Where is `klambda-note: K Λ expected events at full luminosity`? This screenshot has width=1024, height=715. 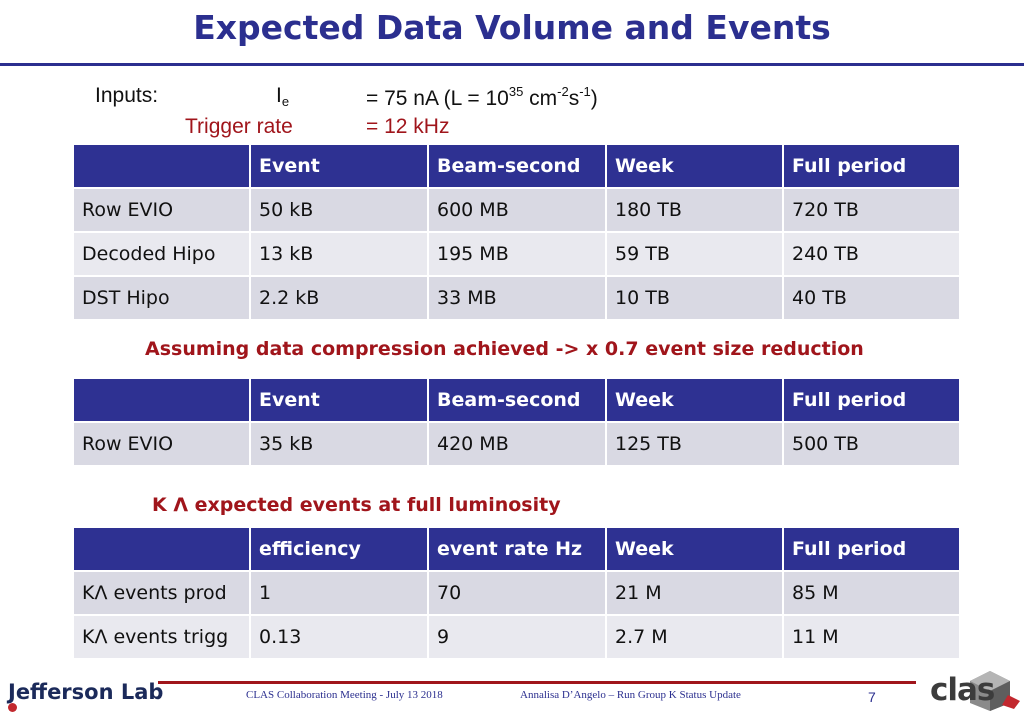 klambda-note: K Λ expected events at full luminosity is located at coordinates (356, 505).